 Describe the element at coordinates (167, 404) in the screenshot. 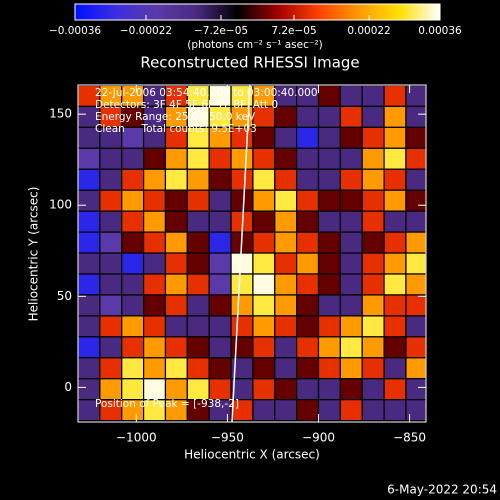

I see `annotation: Position of Peak = [-938,-2]` at that location.